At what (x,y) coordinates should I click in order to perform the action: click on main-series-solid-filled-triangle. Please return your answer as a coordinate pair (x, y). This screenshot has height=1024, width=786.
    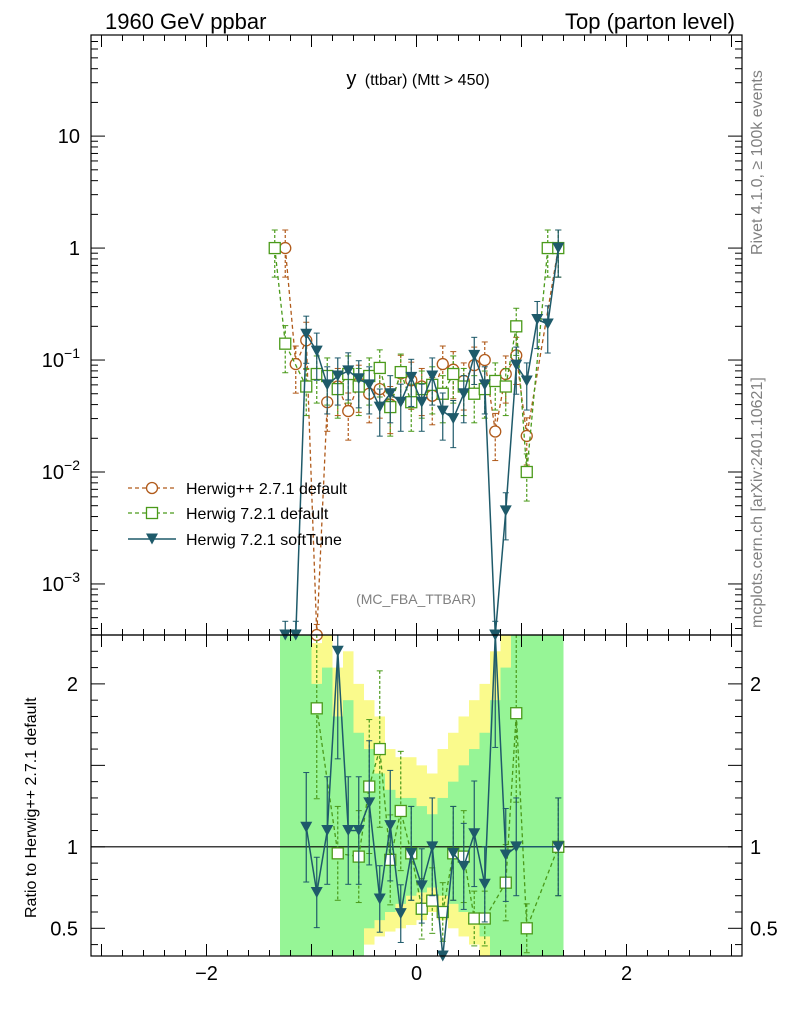
    Looking at the image, I should click on (422, 435).